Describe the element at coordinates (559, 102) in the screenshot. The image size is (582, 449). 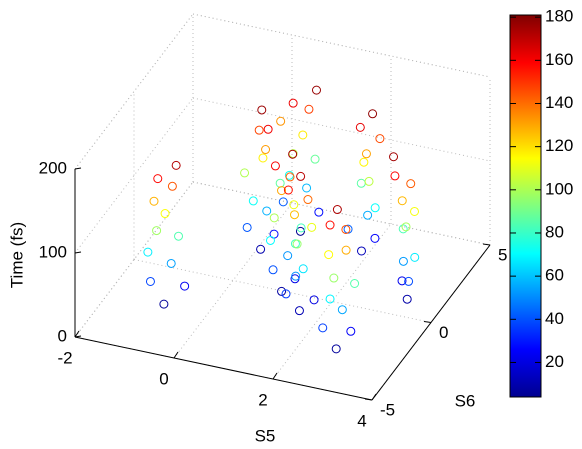
I see `colorbar-tick-label: 140` at that location.